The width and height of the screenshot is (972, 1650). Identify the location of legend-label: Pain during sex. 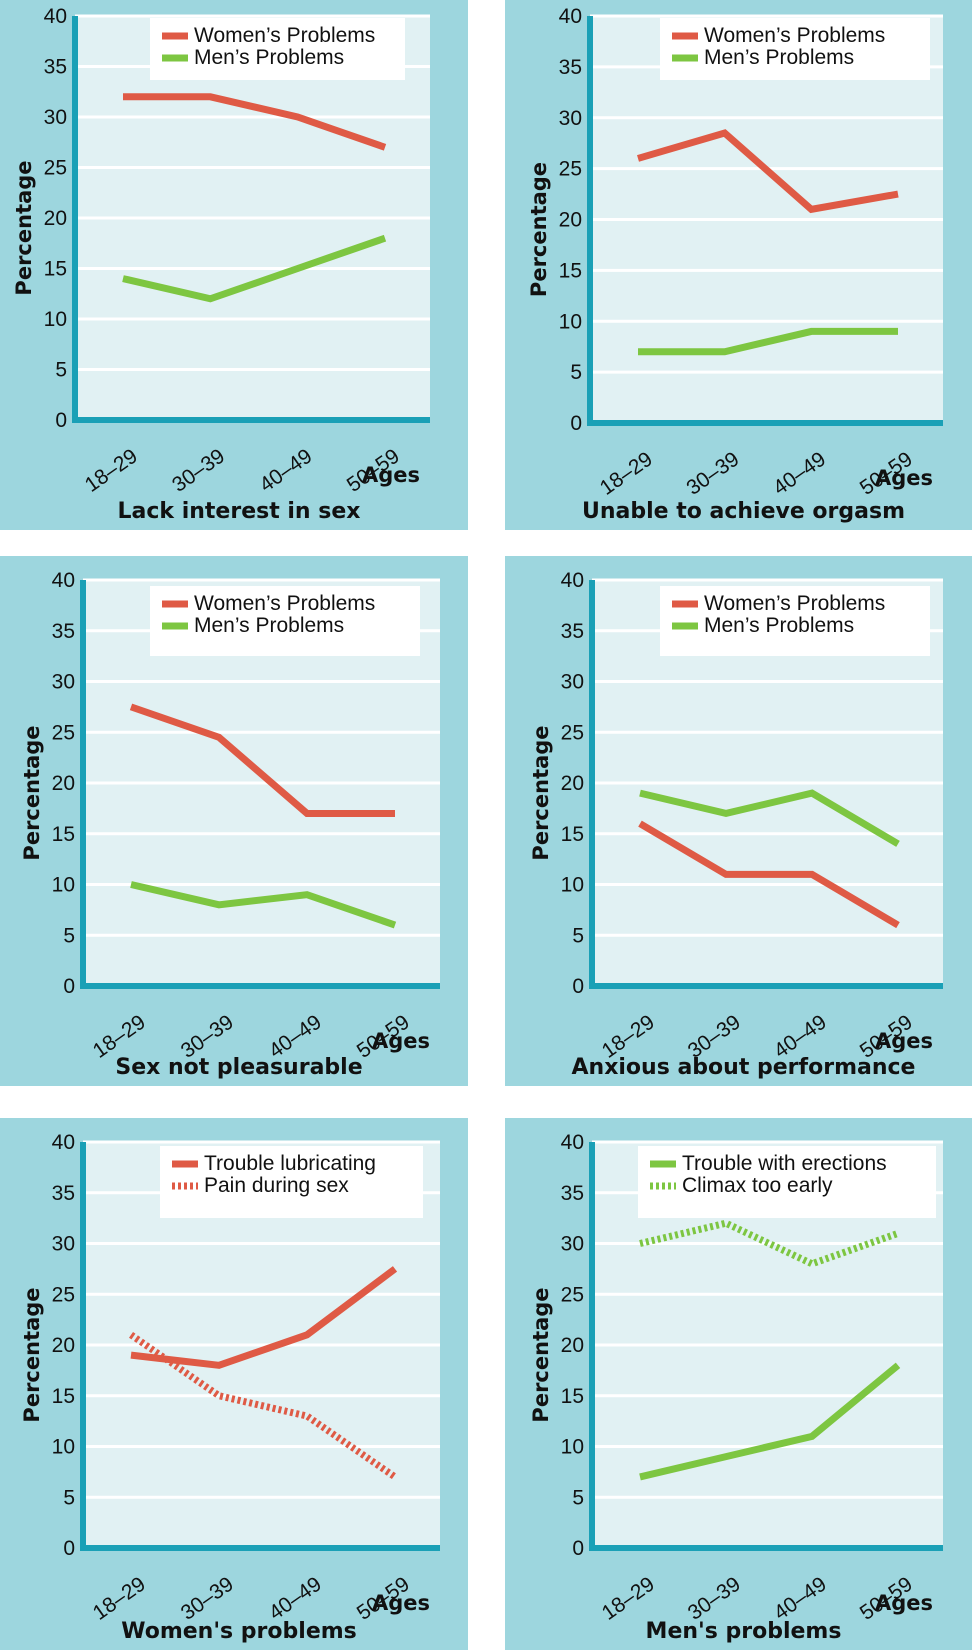
(276, 1185).